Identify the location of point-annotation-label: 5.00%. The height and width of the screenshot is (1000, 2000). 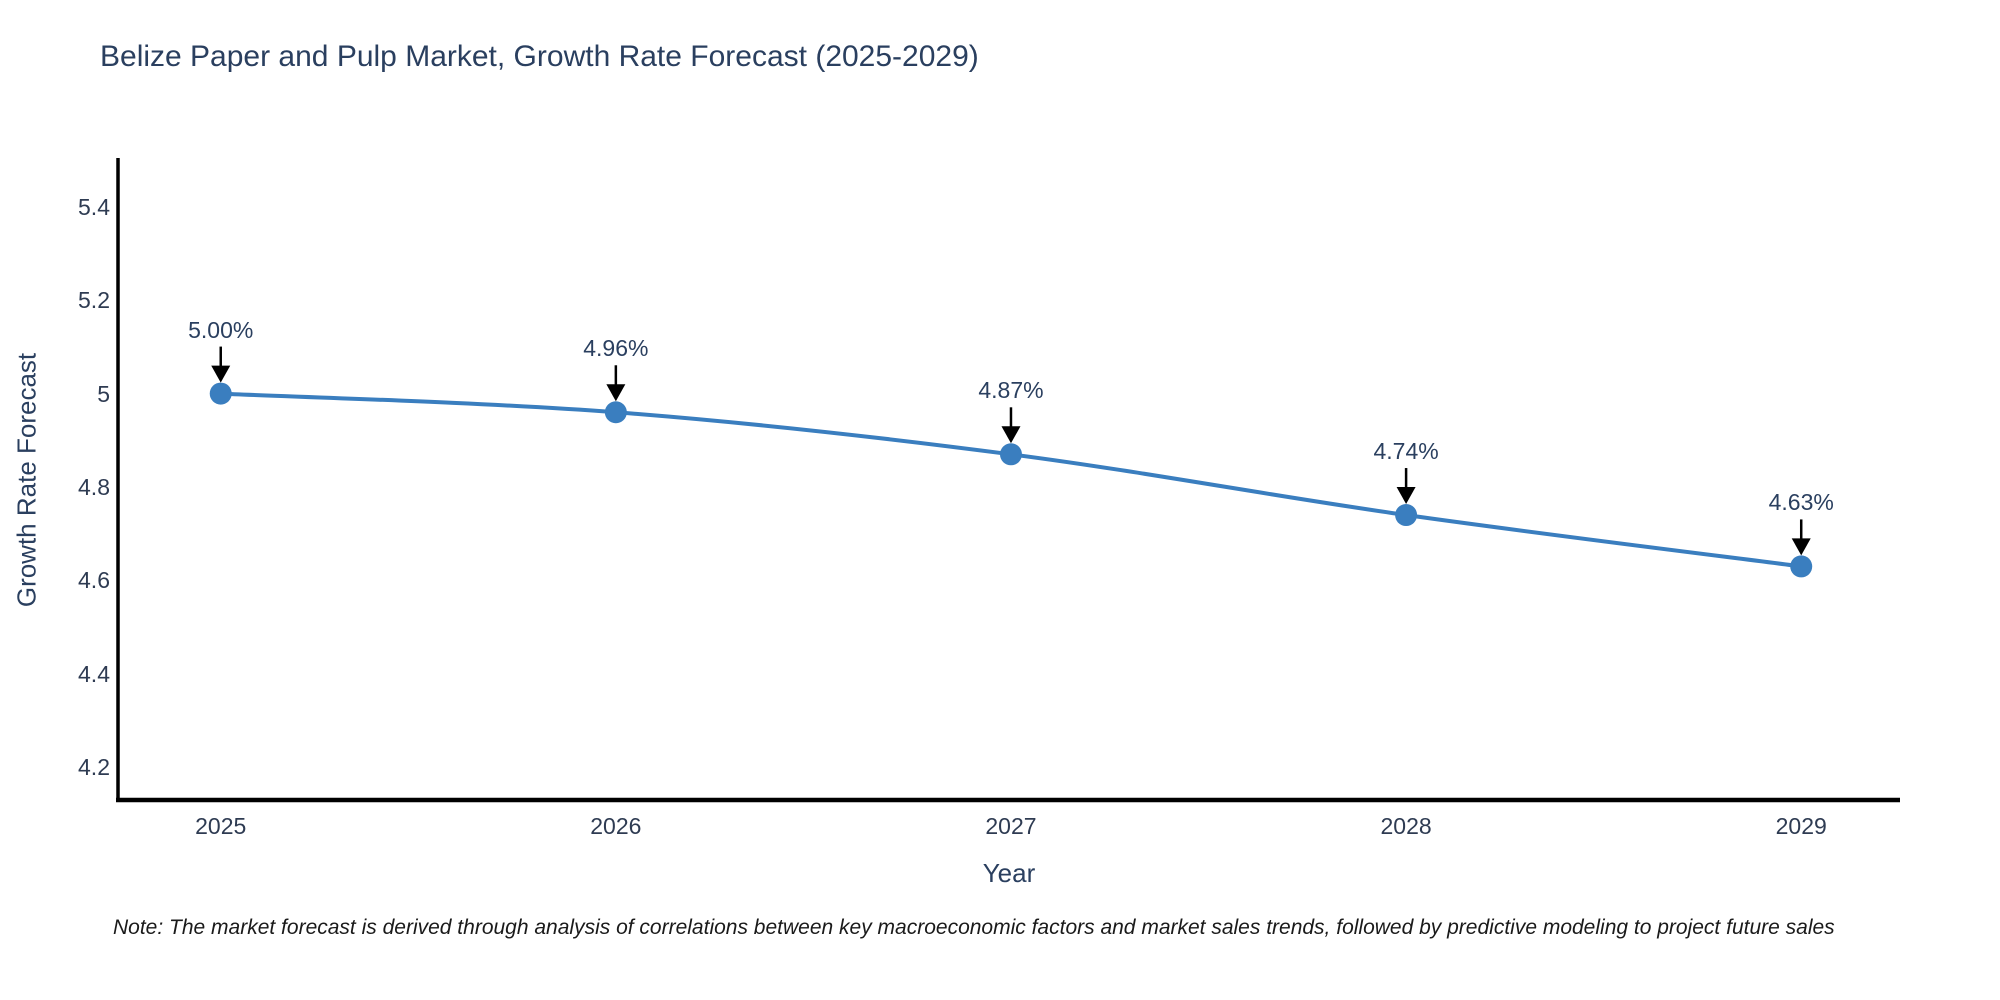
(221, 329).